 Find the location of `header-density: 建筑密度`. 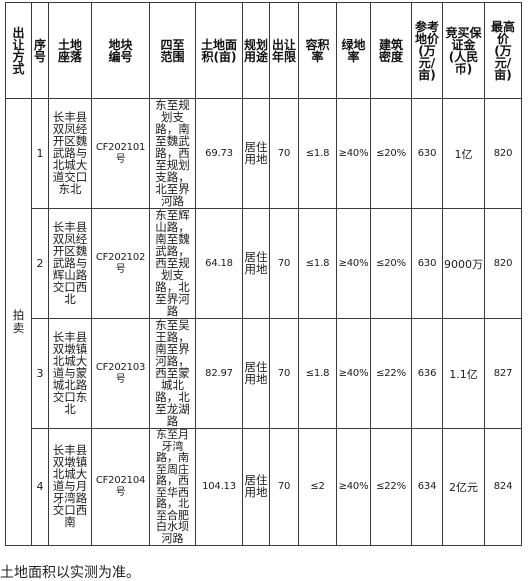

header-density: 建筑密度 is located at coordinates (391, 50).